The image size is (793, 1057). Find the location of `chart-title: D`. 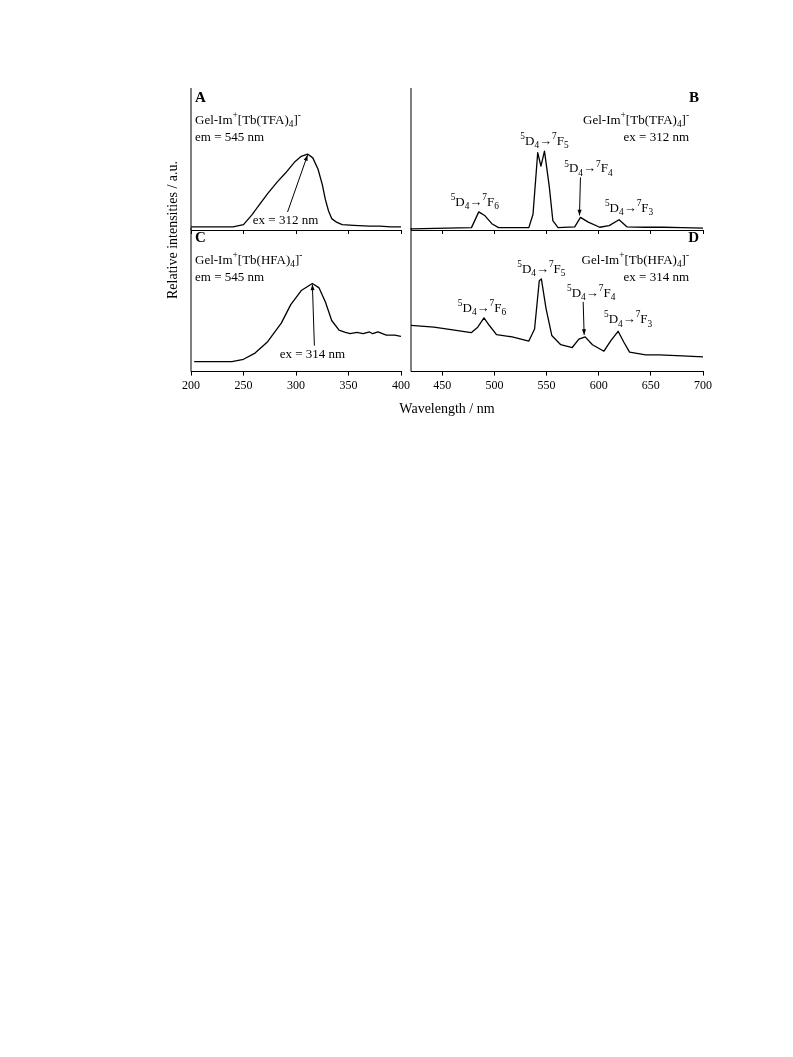

chart-title: D is located at coordinates (694, 237).